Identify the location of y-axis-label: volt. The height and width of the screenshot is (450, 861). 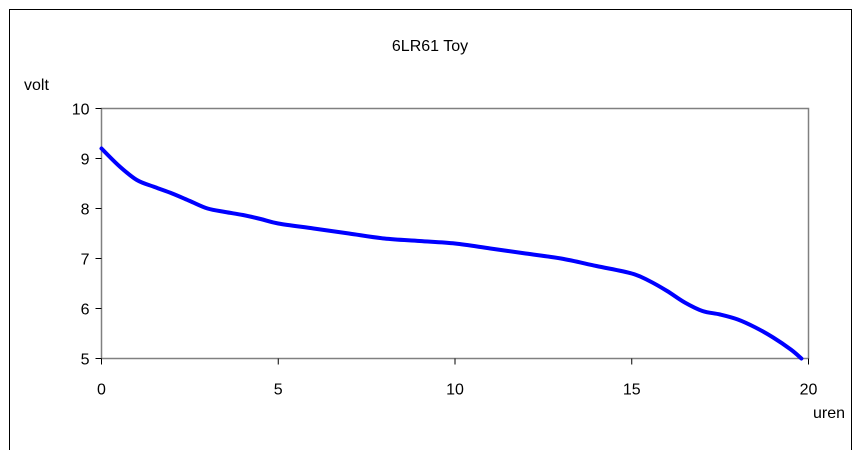
(36, 85).